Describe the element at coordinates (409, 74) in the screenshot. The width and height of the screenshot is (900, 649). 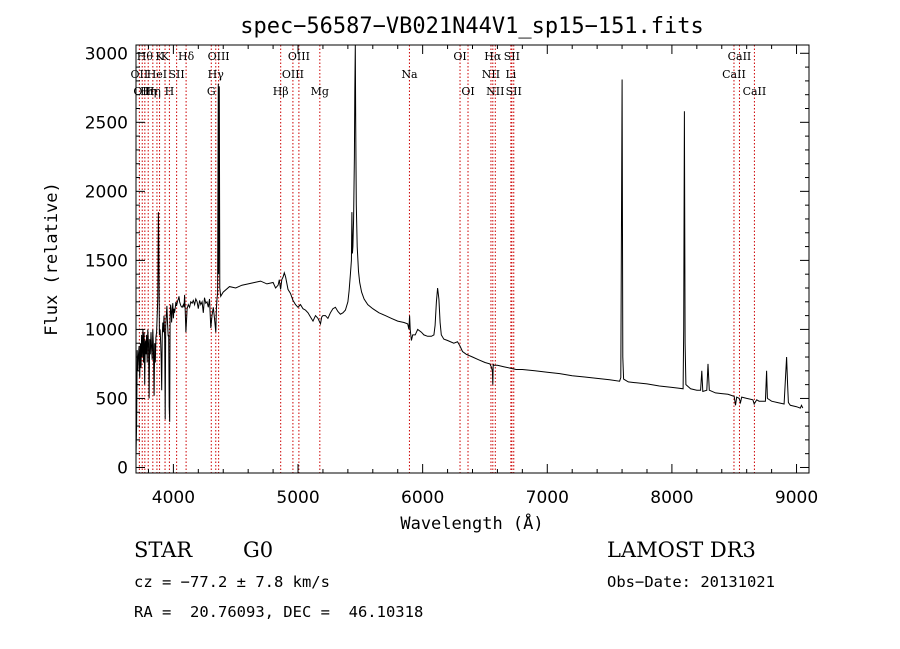
I see `line-label: Na` at that location.